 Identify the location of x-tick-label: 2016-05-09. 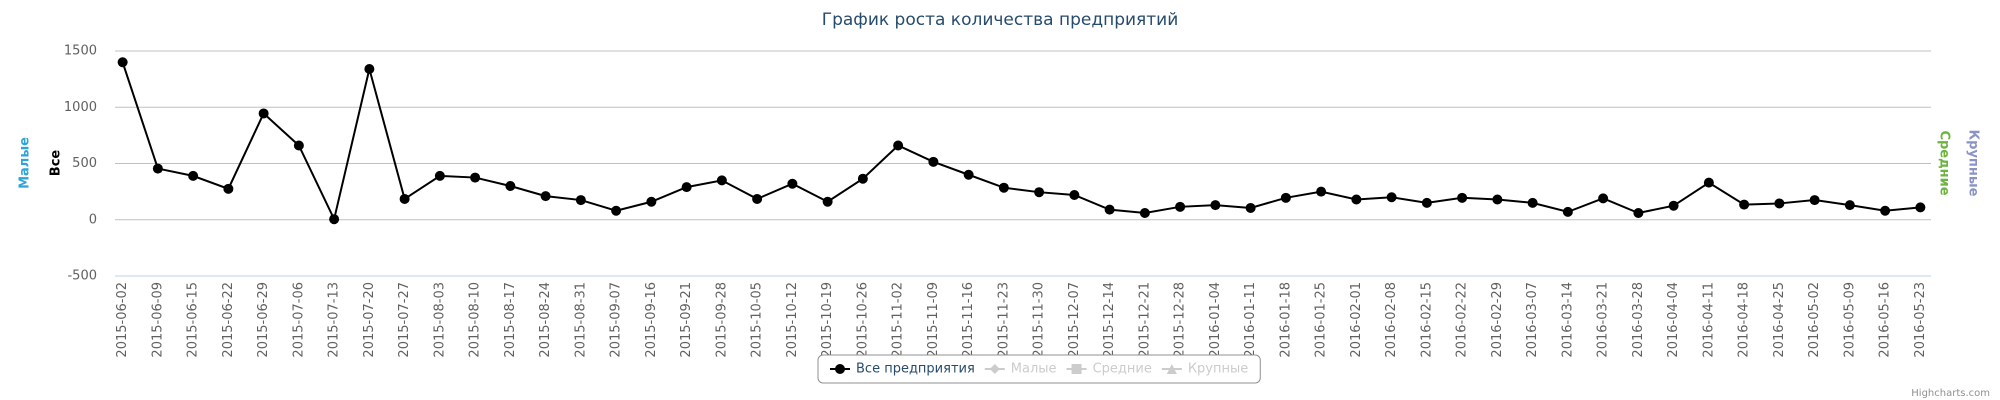
(1849, 320).